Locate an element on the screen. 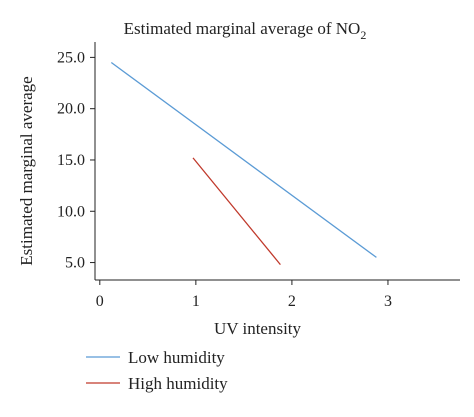  legend-label-high-humidity: High humidity is located at coordinates (178, 383).